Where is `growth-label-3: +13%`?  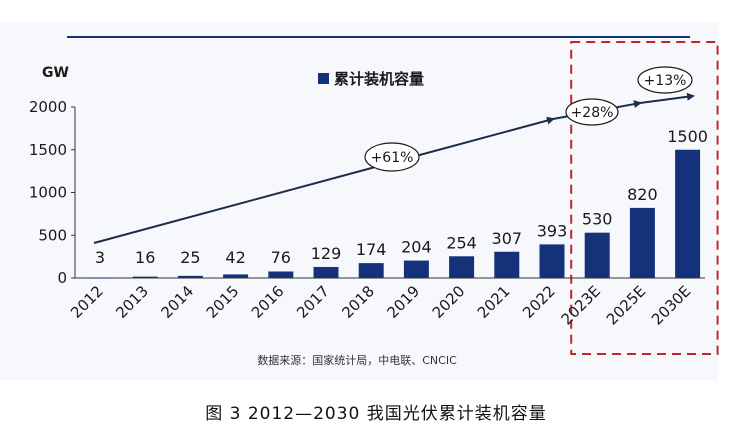 growth-label-3: +13% is located at coordinates (665, 81).